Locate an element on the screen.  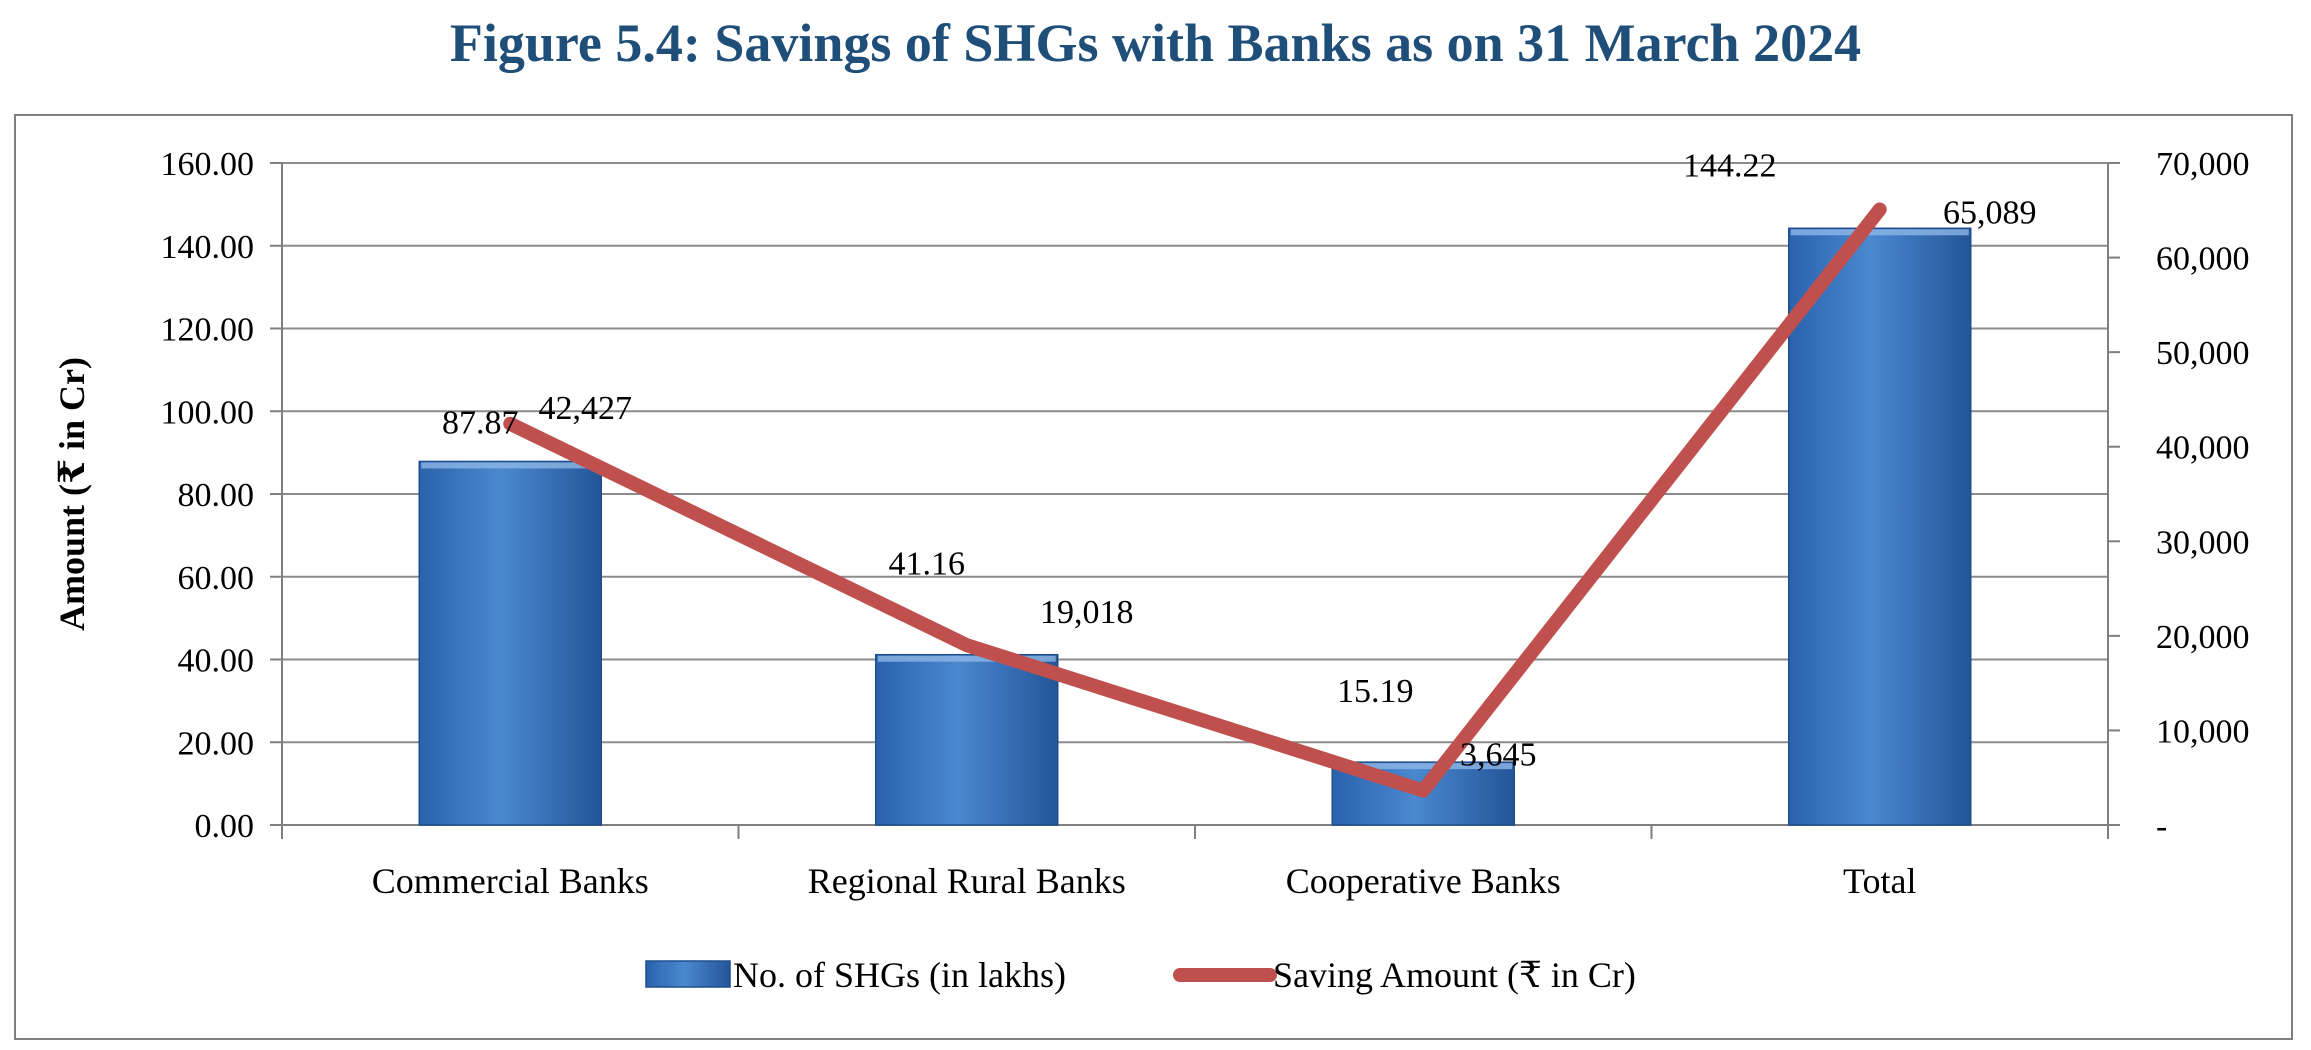
bar-data-label: 87.87 is located at coordinates (480, 422).